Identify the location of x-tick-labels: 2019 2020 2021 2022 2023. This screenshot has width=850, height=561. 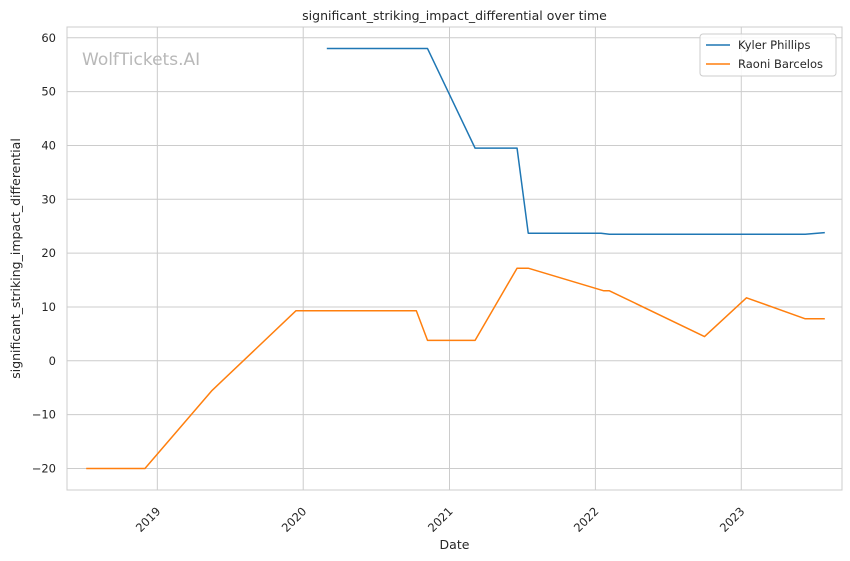
(440, 519).